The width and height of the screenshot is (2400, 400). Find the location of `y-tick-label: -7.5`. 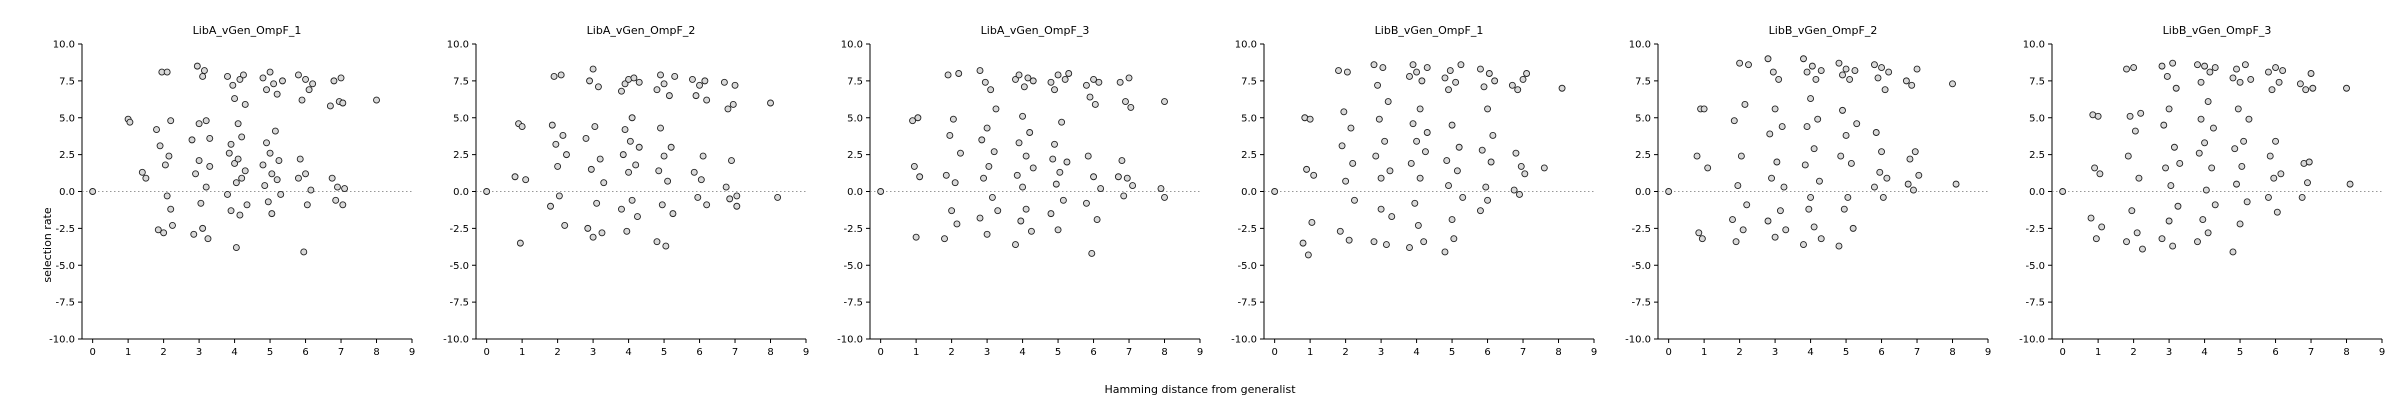

y-tick-label: -7.5 is located at coordinates (459, 303).